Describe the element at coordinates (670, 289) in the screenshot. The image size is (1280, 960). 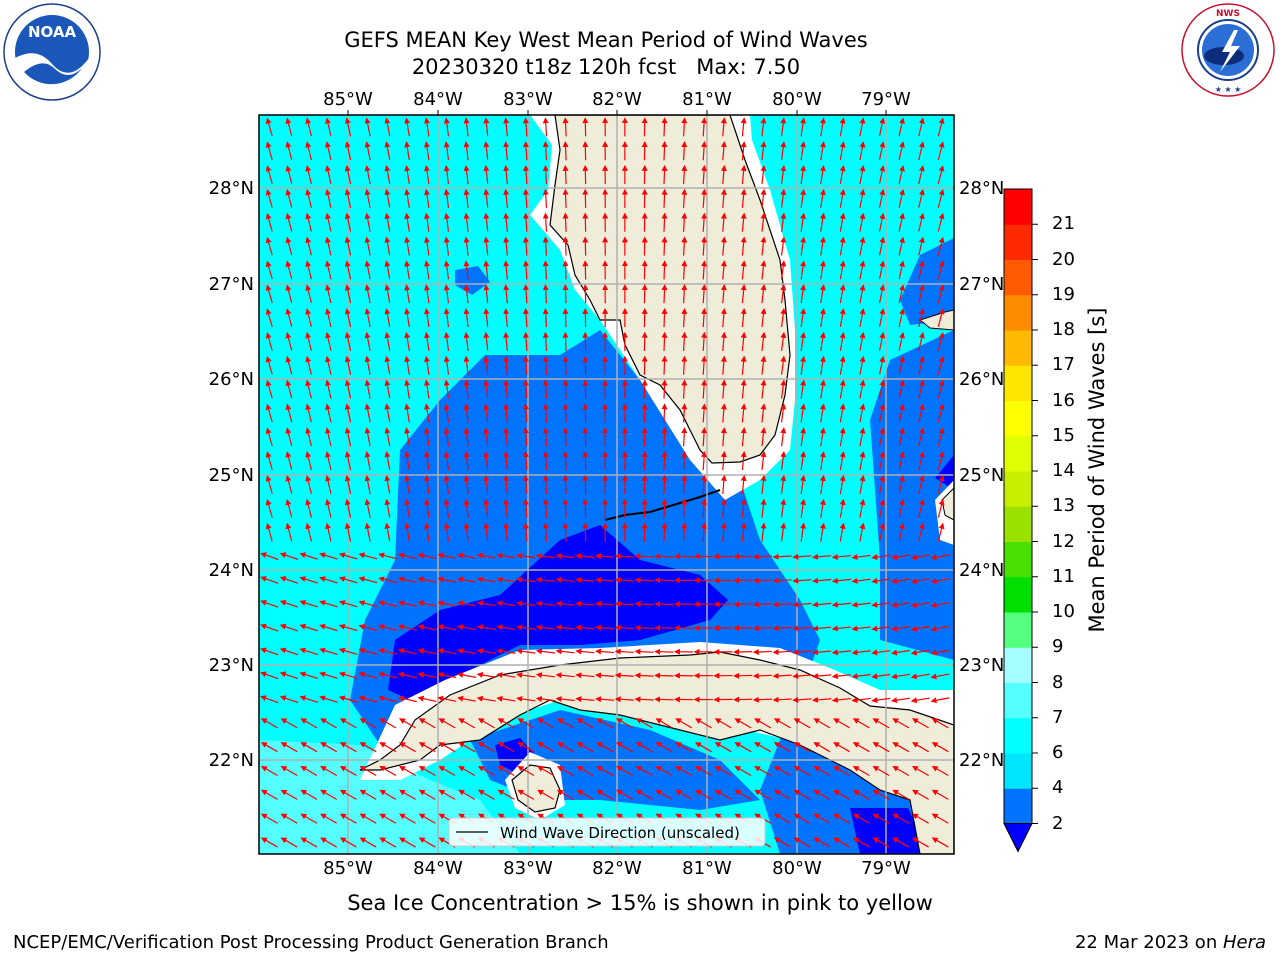
I see `land-florida` at that location.